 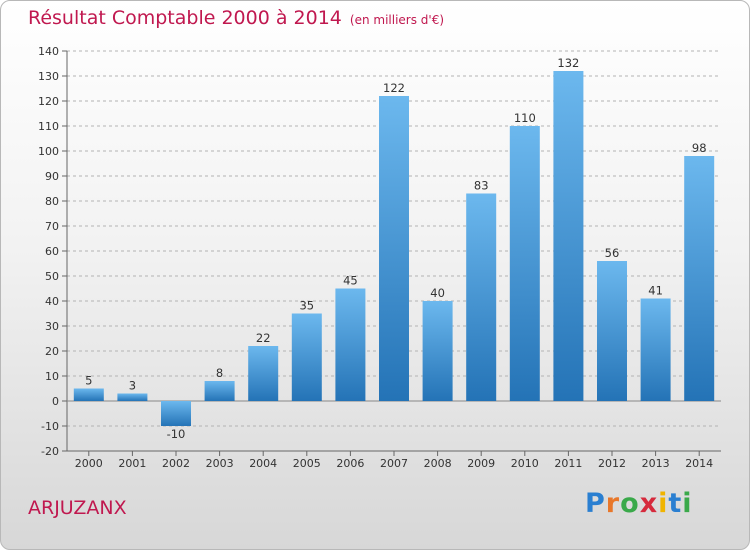 I want to click on data-label: 132, so click(x=568, y=63).